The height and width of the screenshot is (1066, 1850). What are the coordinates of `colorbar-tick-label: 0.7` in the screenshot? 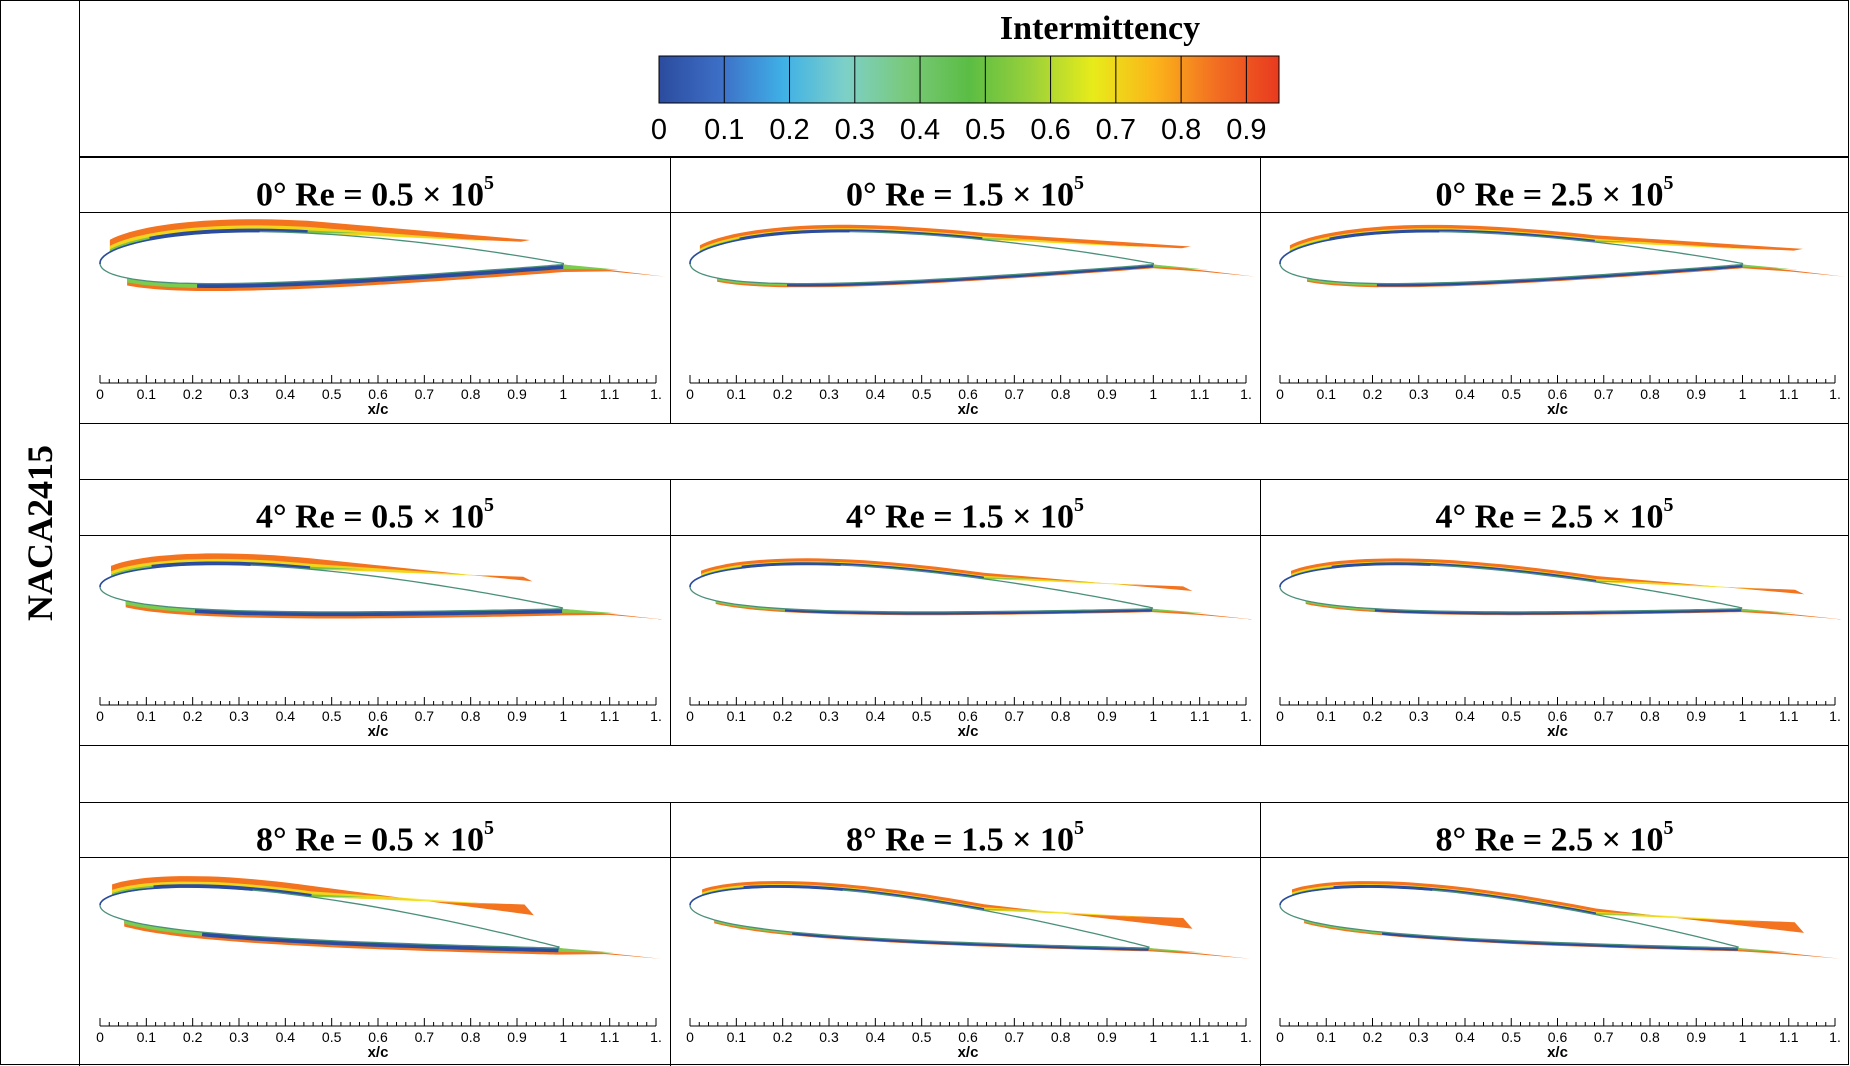 It's located at (1116, 130).